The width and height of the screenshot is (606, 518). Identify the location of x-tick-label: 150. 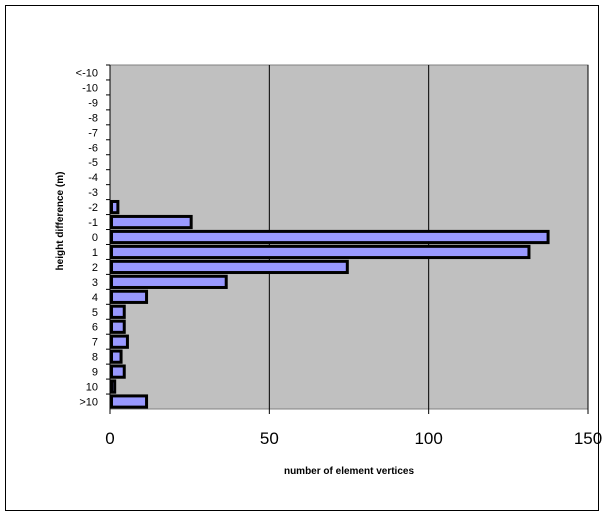
(588, 438).